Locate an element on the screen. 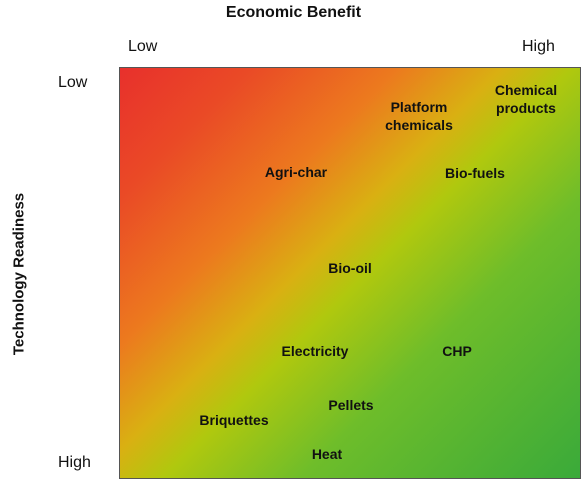 This screenshot has width=587, height=483. y-axis-high-label: High is located at coordinates (74, 462).